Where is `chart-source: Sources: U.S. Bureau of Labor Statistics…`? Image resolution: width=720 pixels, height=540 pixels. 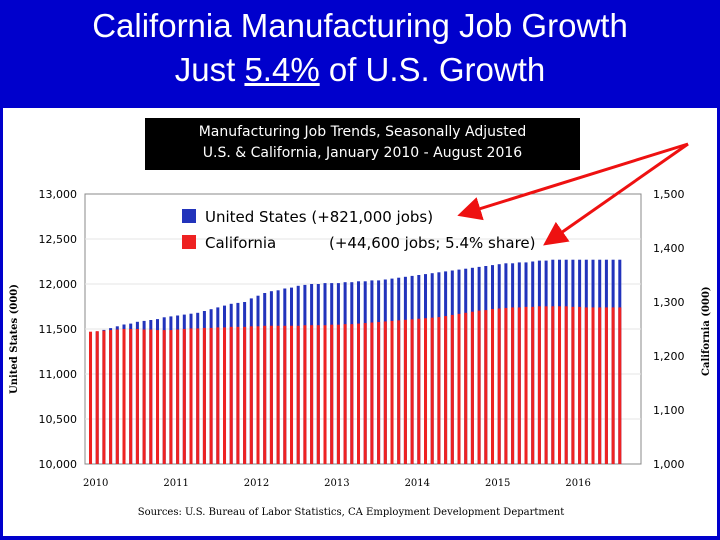
chart-source: Sources: U.S. Bureau of Labor Statistics… is located at coordinates (351, 512).